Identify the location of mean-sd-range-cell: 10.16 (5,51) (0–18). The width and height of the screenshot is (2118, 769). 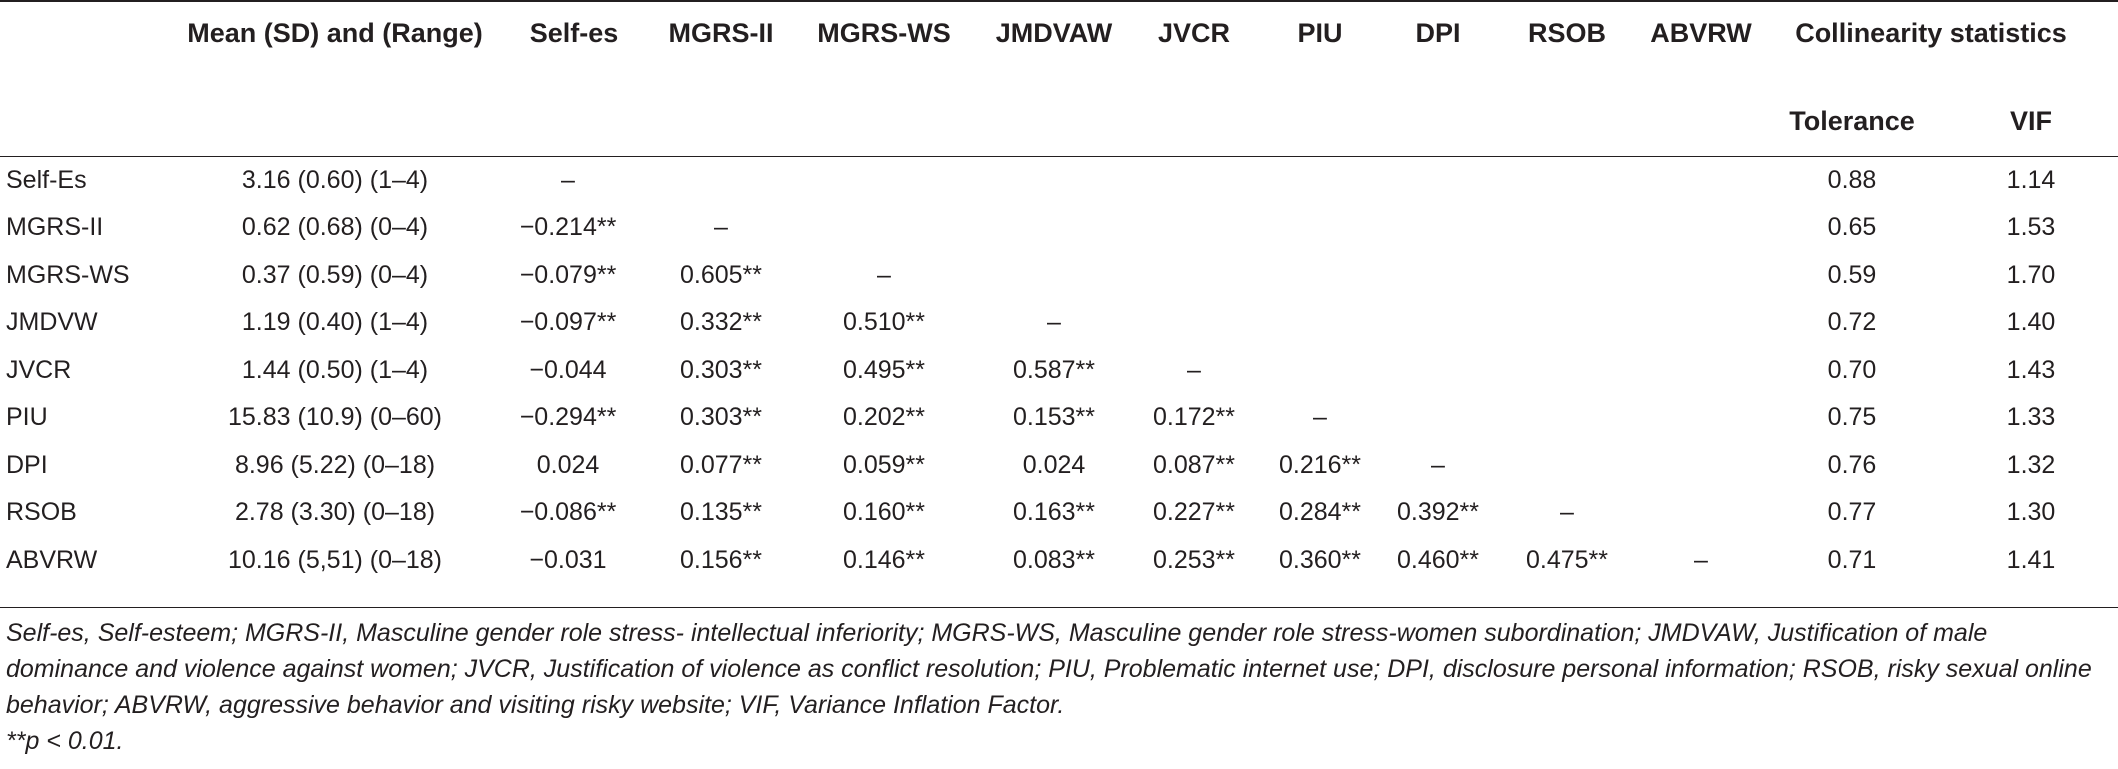
(335, 560).